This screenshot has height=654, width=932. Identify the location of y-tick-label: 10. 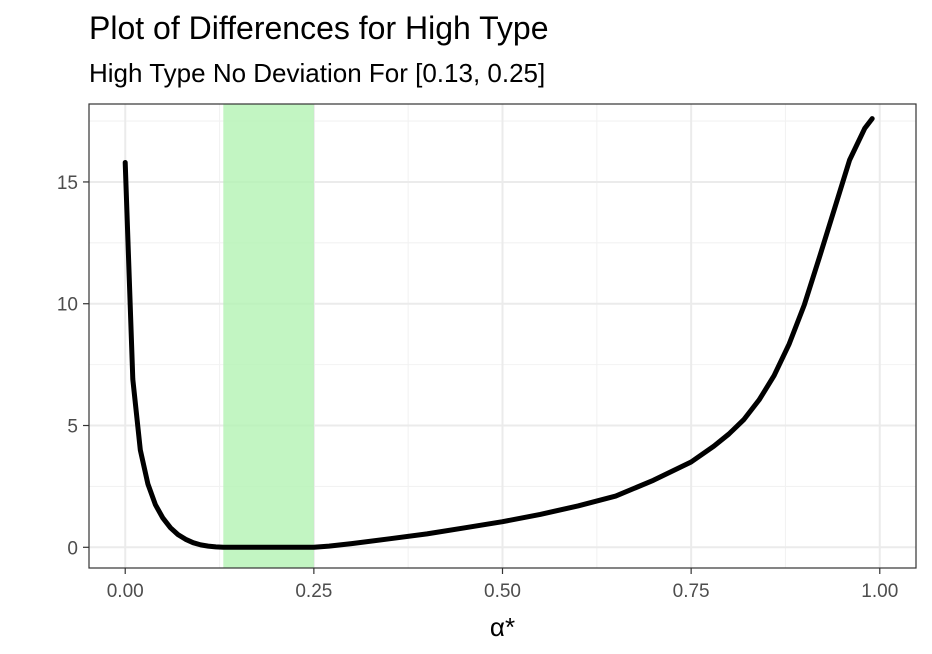
(67, 305).